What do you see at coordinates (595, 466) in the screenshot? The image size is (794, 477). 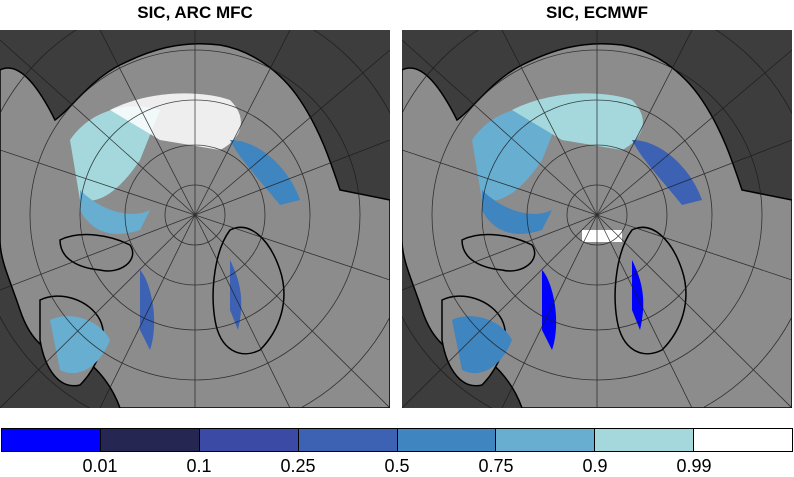 I see `colorbar-tick-label: 0.9` at bounding box center [595, 466].